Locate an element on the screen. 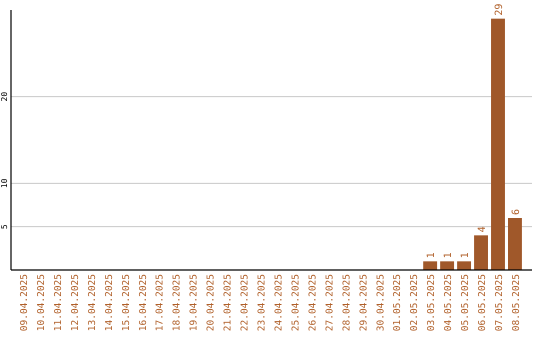 Image resolution: width=540 pixels, height=340 pixels. x-tick-label: 28.04.2025 is located at coordinates (346, 303).